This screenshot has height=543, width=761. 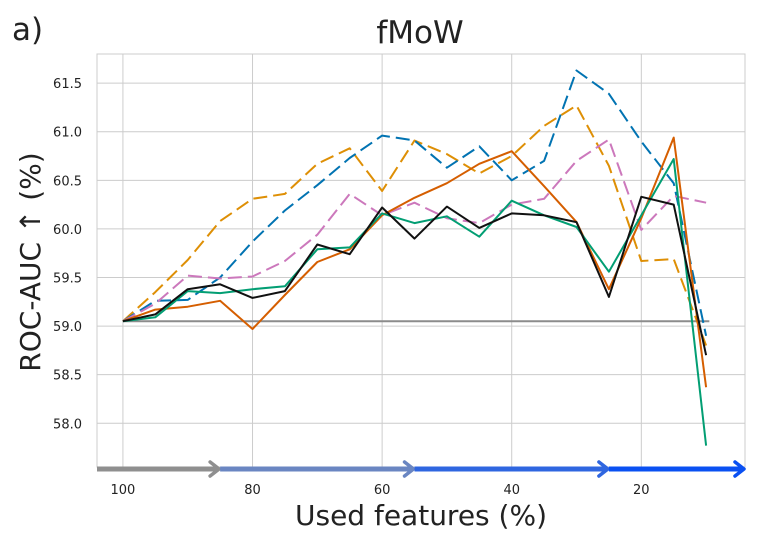 I want to click on y-tick-label: 61.5, so click(x=67, y=84).